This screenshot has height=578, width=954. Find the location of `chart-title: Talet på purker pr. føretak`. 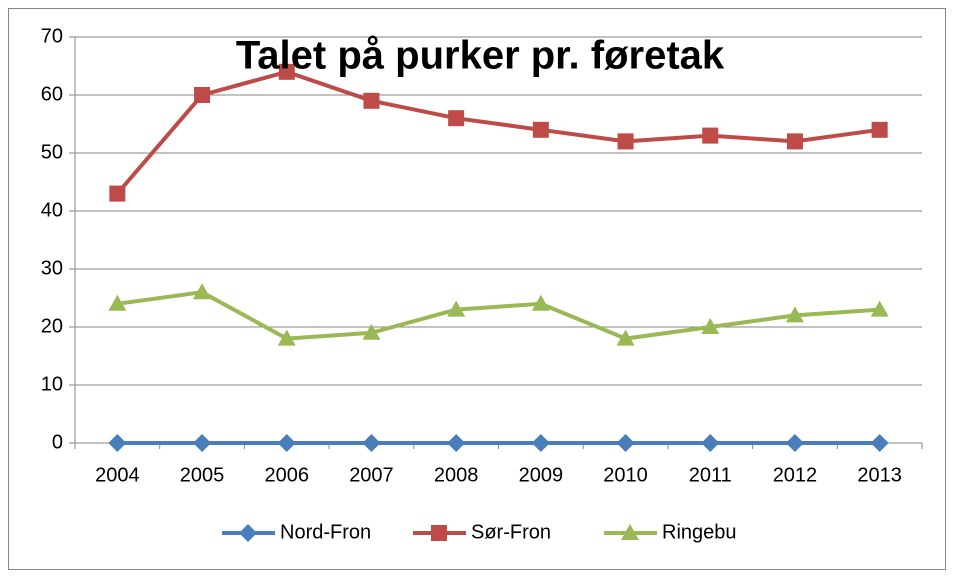

chart-title: Talet på purker pr. føretak is located at coordinates (480, 56).